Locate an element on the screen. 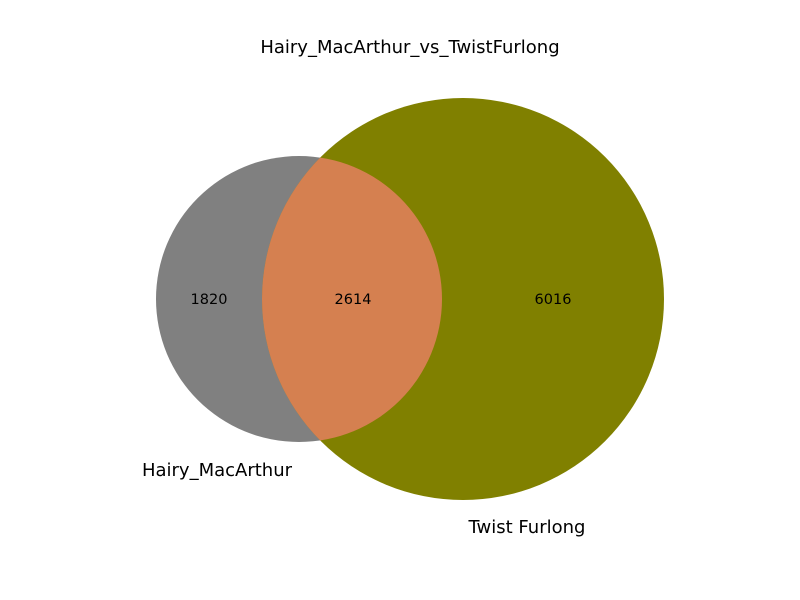 This screenshot has height=600, width=800. right-only-count: 6016 is located at coordinates (553, 300).